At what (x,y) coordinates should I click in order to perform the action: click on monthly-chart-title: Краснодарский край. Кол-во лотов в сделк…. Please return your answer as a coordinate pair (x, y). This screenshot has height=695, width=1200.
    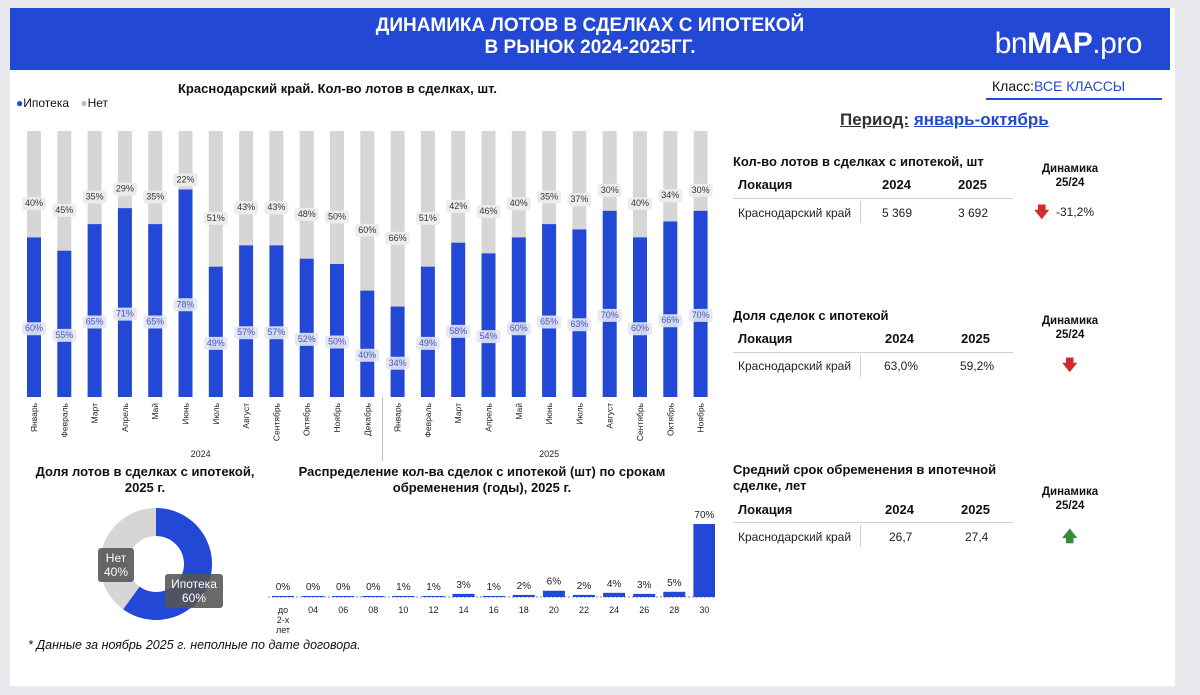
    Looking at the image, I should click on (337, 88).